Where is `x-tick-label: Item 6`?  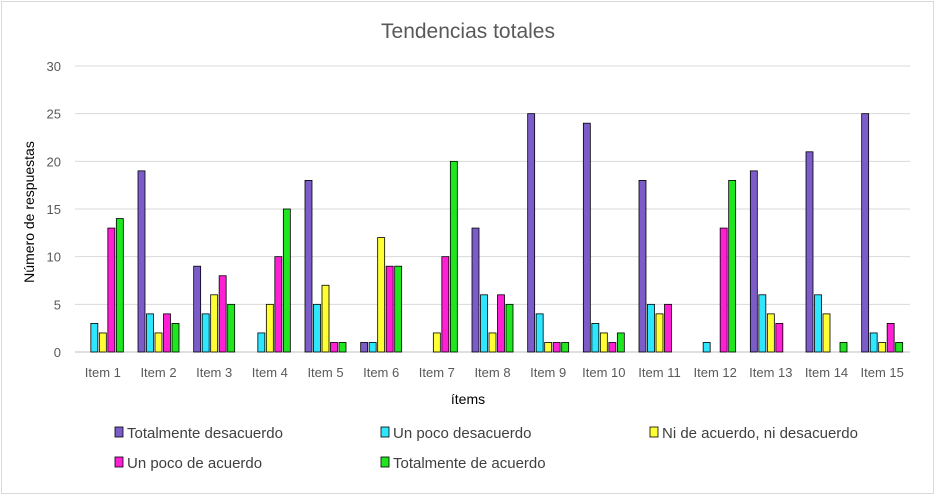
x-tick-label: Item 6 is located at coordinates (381, 372).